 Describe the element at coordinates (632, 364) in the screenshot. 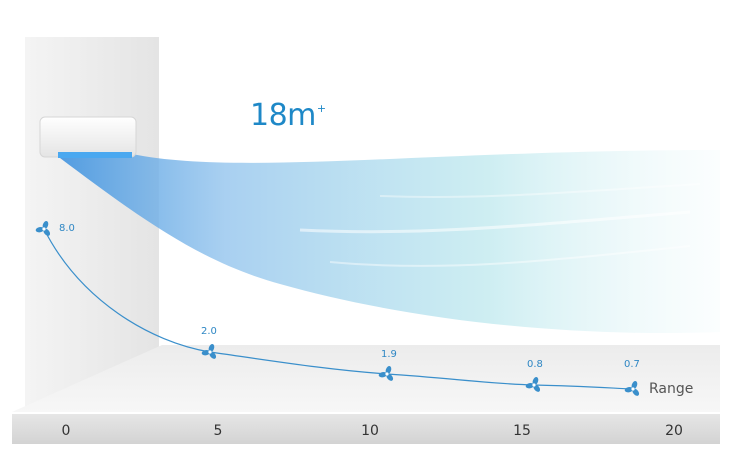

I see `fan-value-label: 0.7` at that location.